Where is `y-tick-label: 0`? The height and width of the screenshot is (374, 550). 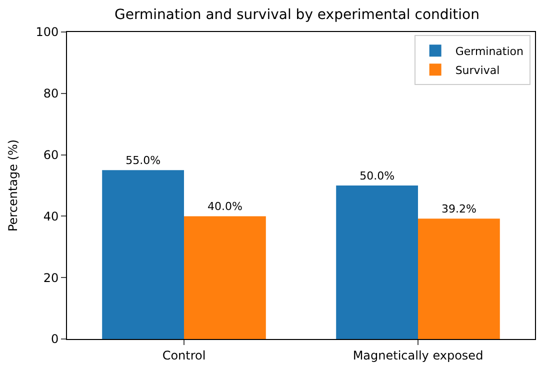
y-tick-label: 0 is located at coordinates (54, 339).